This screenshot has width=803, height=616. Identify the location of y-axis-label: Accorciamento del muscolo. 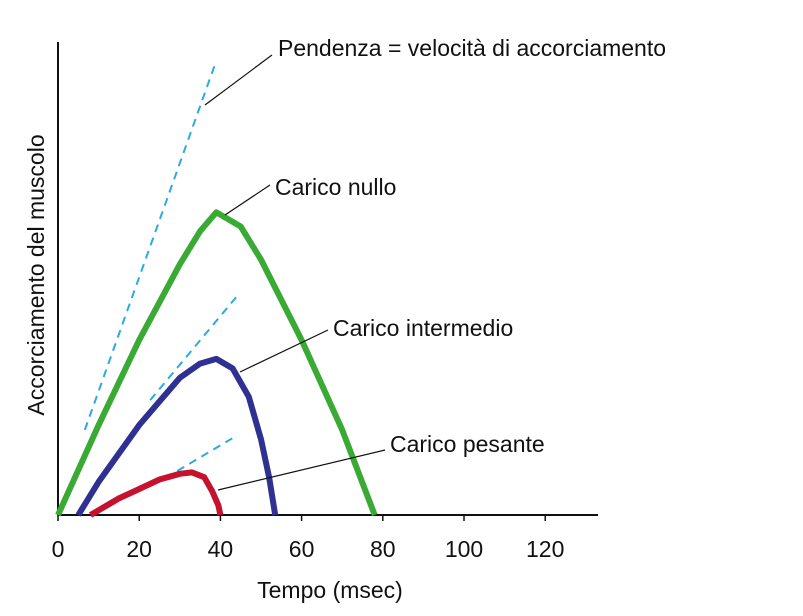
(36, 274).